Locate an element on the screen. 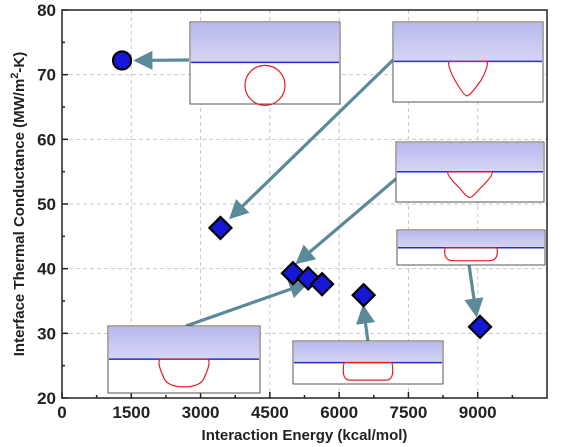 This screenshot has width=561, height=447. inset-flattened-droplet is located at coordinates (470, 172).